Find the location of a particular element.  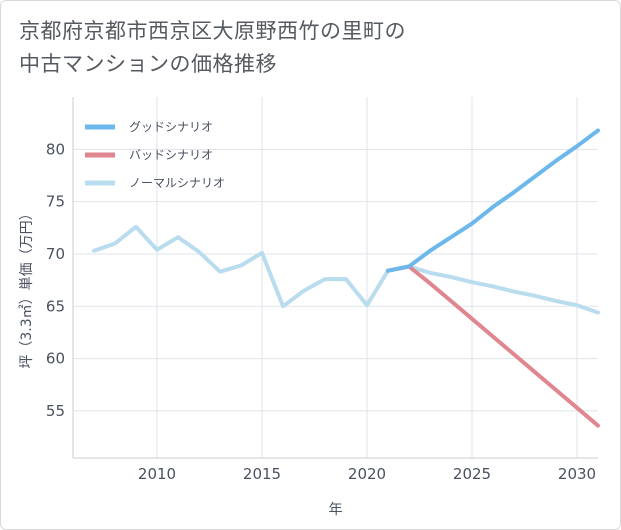

y-tick-label: 75 is located at coordinates (55, 202).